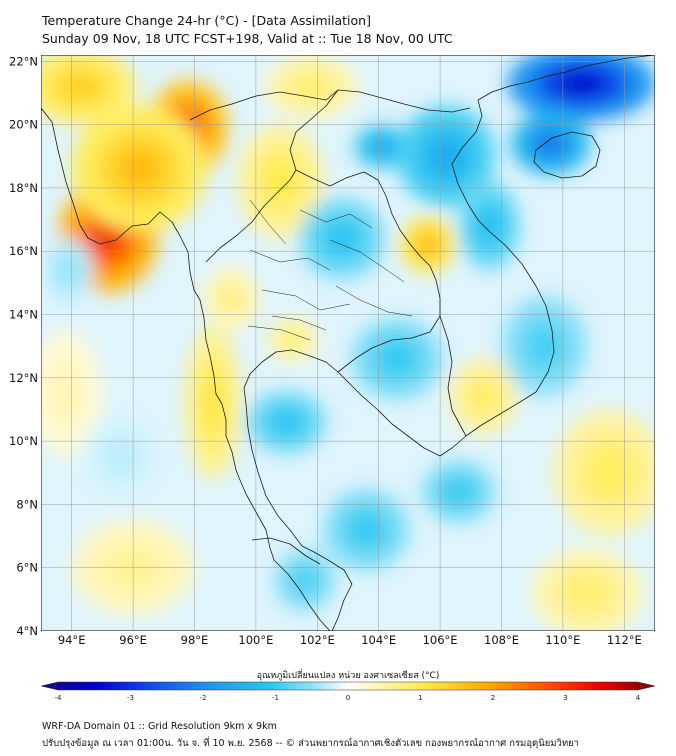  What do you see at coordinates (624, 640) in the screenshot?
I see `lon-tick-112: 112°E` at bounding box center [624, 640].